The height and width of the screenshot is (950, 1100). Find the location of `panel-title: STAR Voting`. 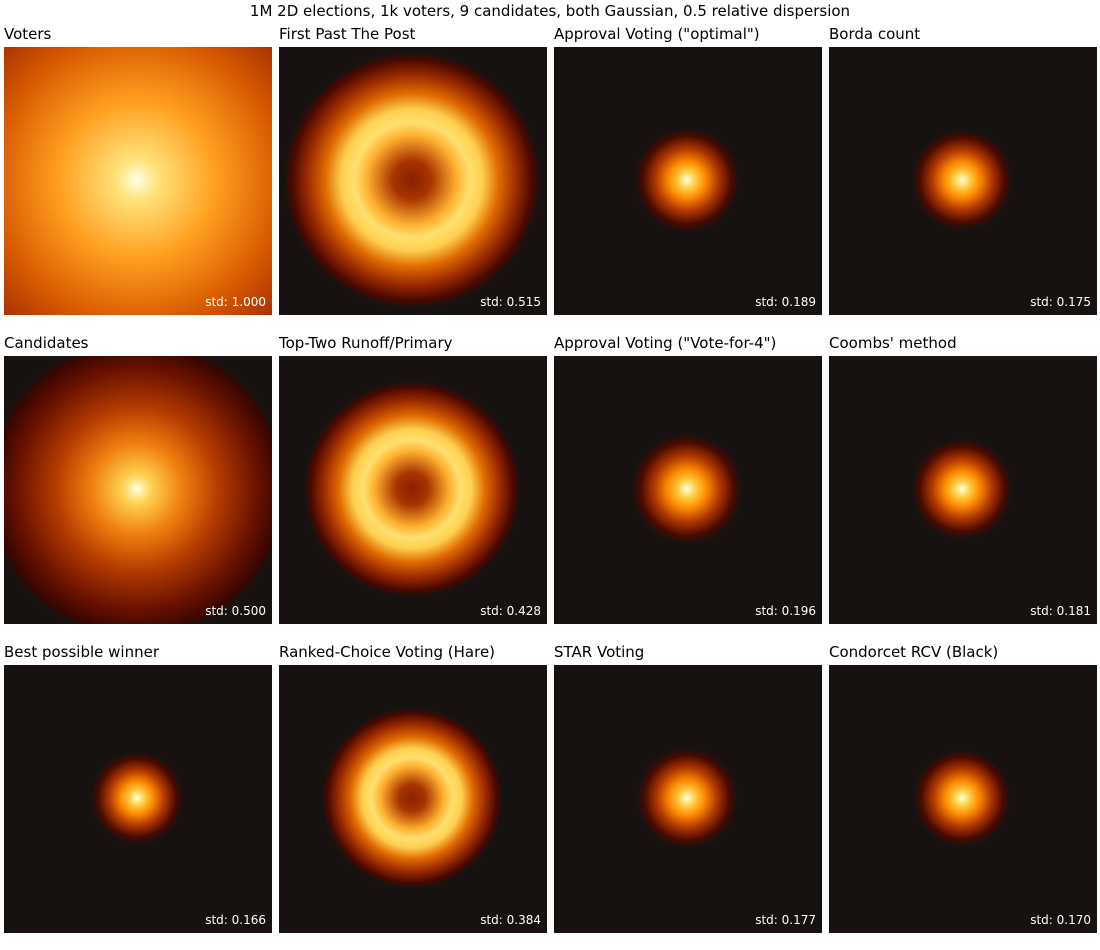

panel-title: STAR Voting is located at coordinates (599, 652).